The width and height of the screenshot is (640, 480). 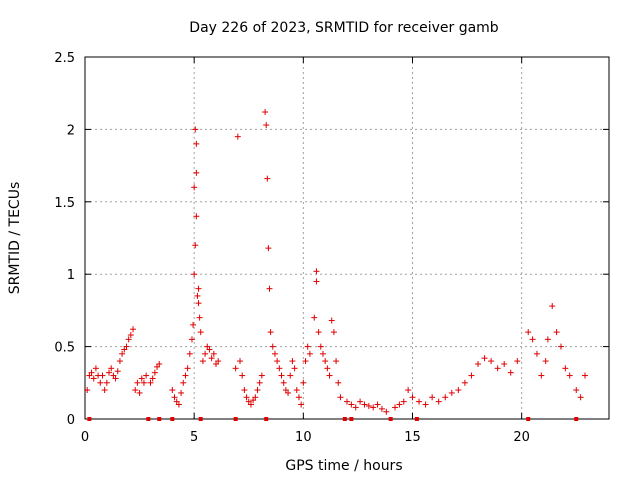 What do you see at coordinates (194, 437) in the screenshot?
I see `x-tick-label: 5` at bounding box center [194, 437].